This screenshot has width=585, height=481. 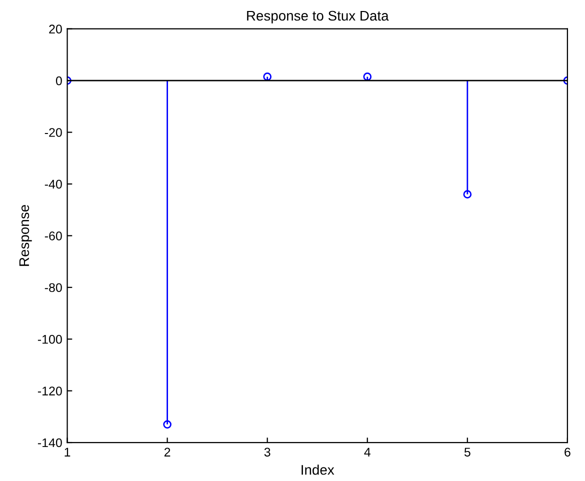 I want to click on y-tick-label: 20, so click(x=55, y=29).